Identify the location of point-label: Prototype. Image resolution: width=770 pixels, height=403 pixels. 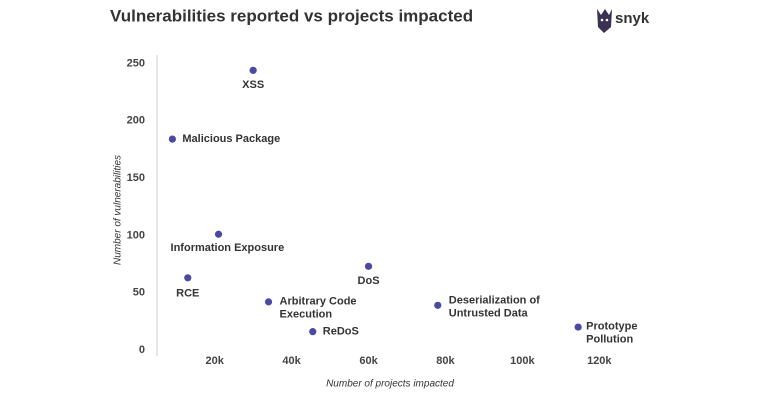
(611, 326).